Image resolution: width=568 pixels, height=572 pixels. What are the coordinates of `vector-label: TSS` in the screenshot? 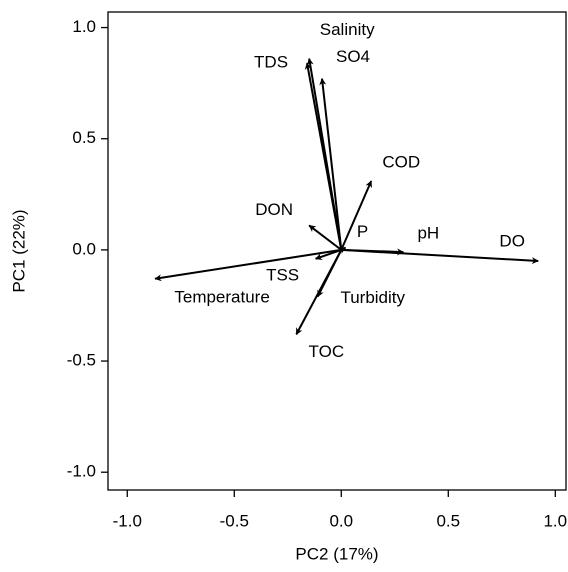 It's located at (282, 274).